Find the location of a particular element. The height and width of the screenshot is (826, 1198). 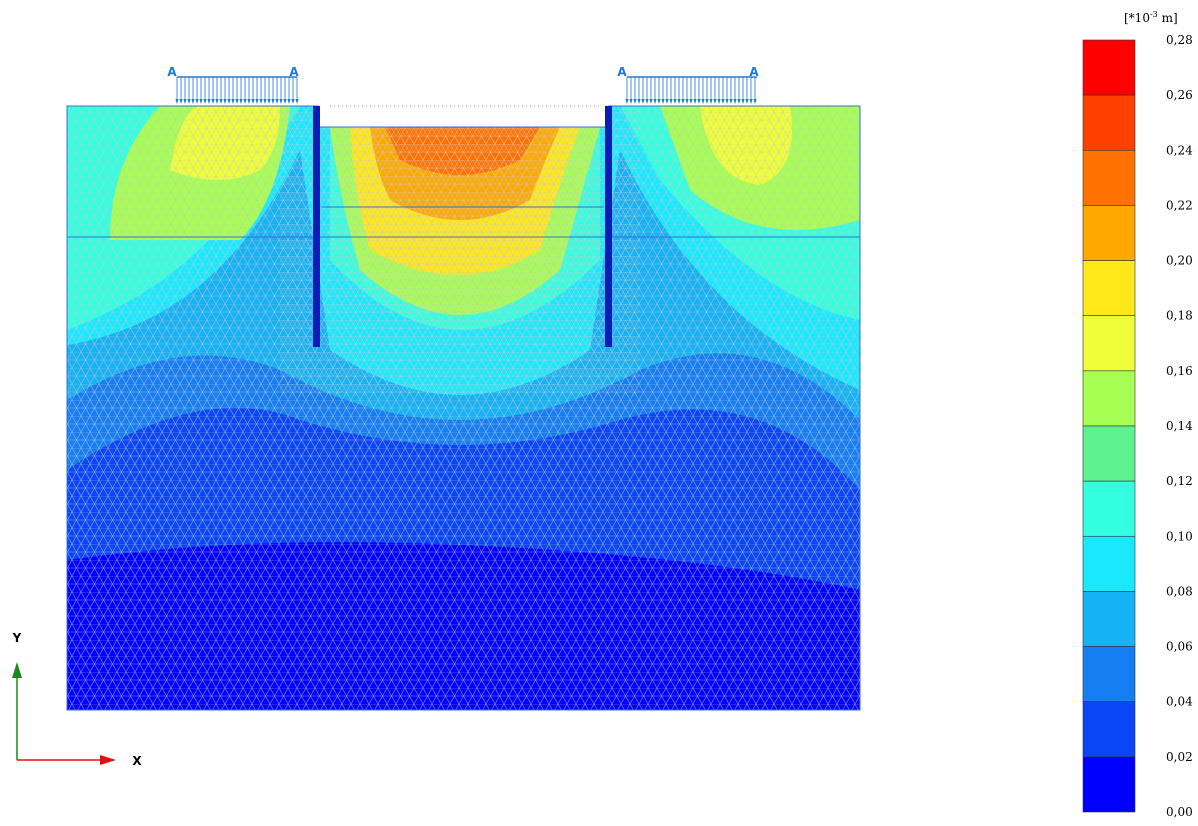

axis-y-arrow is located at coordinates (17, 670).